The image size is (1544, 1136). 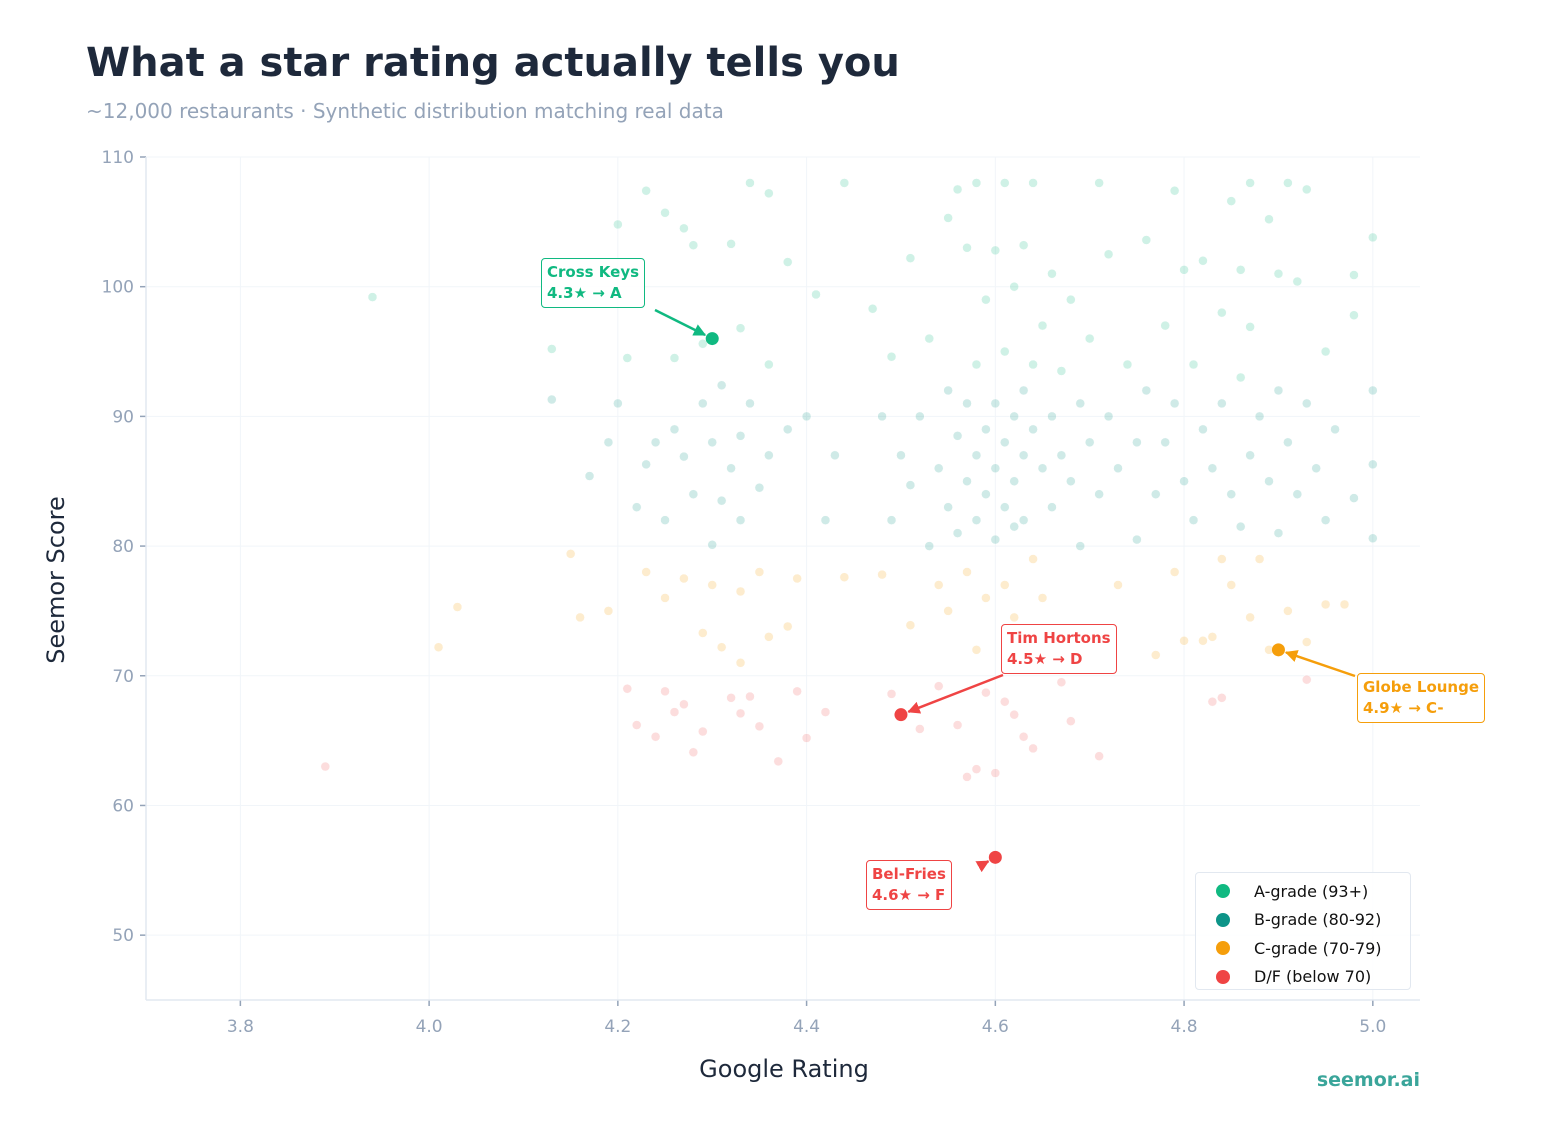 I want to click on annotation-detail: 4.9★ → C-, so click(x=1403, y=708).